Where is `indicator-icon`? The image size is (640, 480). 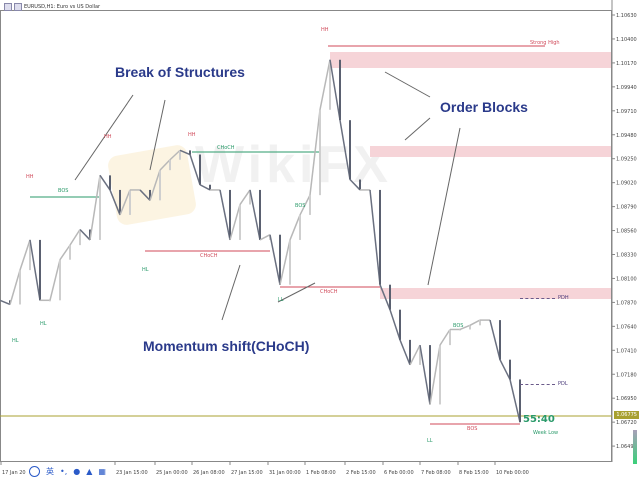
indicator-icon is located at coordinates (18, 7).